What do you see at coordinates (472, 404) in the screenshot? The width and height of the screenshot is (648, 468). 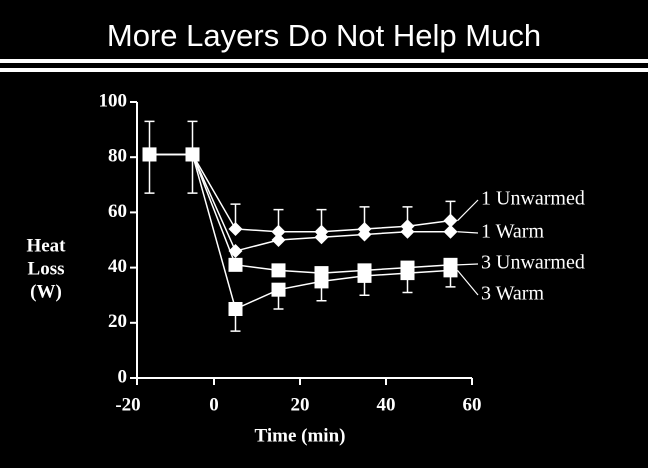 I see `x-tick-label: 60` at bounding box center [472, 404].